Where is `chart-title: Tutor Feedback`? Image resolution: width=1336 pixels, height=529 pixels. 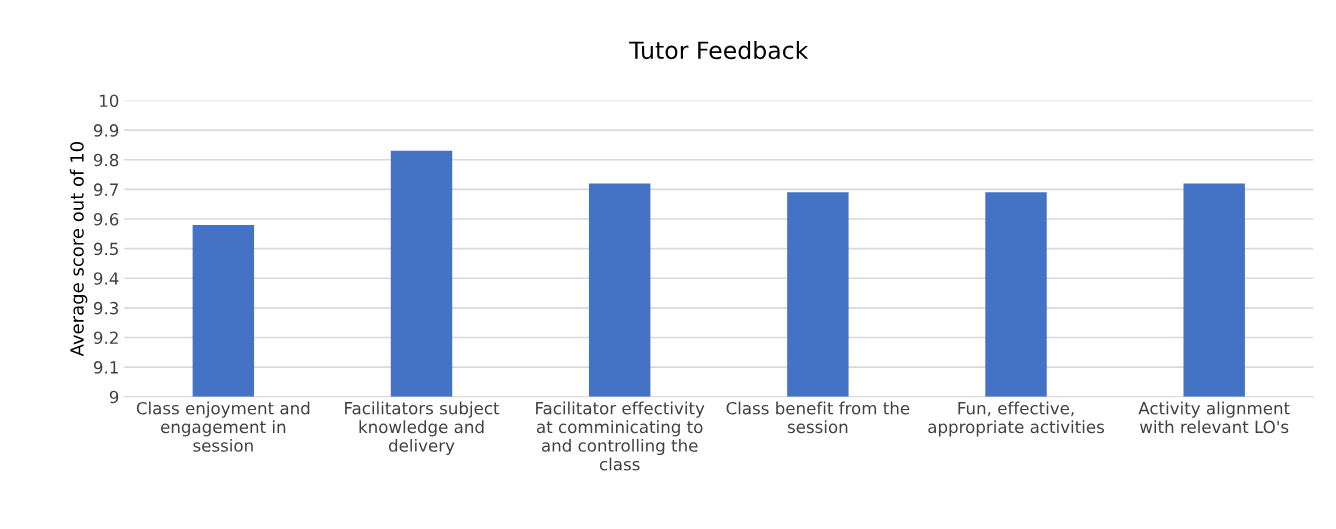
chart-title: Tutor Feedback is located at coordinates (719, 50).